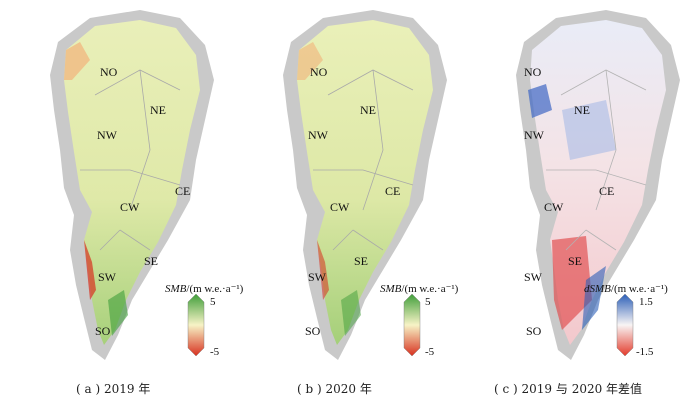 The image size is (700, 404). I want to click on panel-caption: ( a ) 2019 年, so click(113, 389).